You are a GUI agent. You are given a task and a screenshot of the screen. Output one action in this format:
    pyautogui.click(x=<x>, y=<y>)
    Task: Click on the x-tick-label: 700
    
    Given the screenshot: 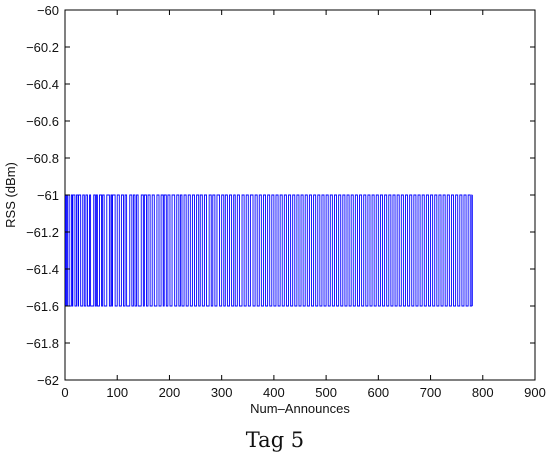 What is the action you would take?
    pyautogui.click(x=431, y=392)
    